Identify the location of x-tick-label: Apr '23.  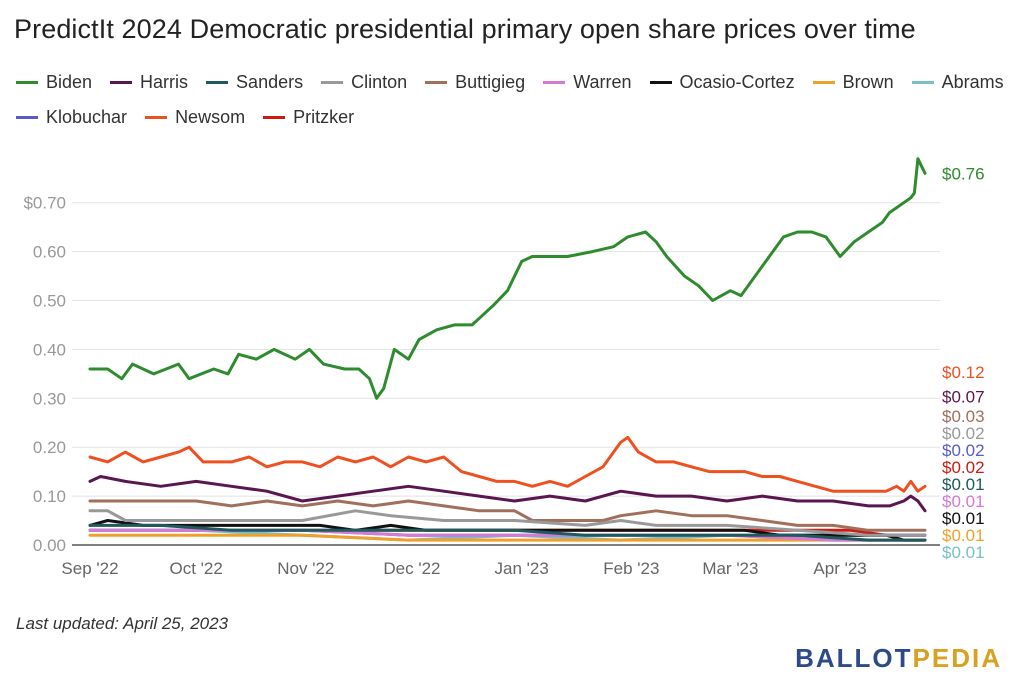
(839, 568).